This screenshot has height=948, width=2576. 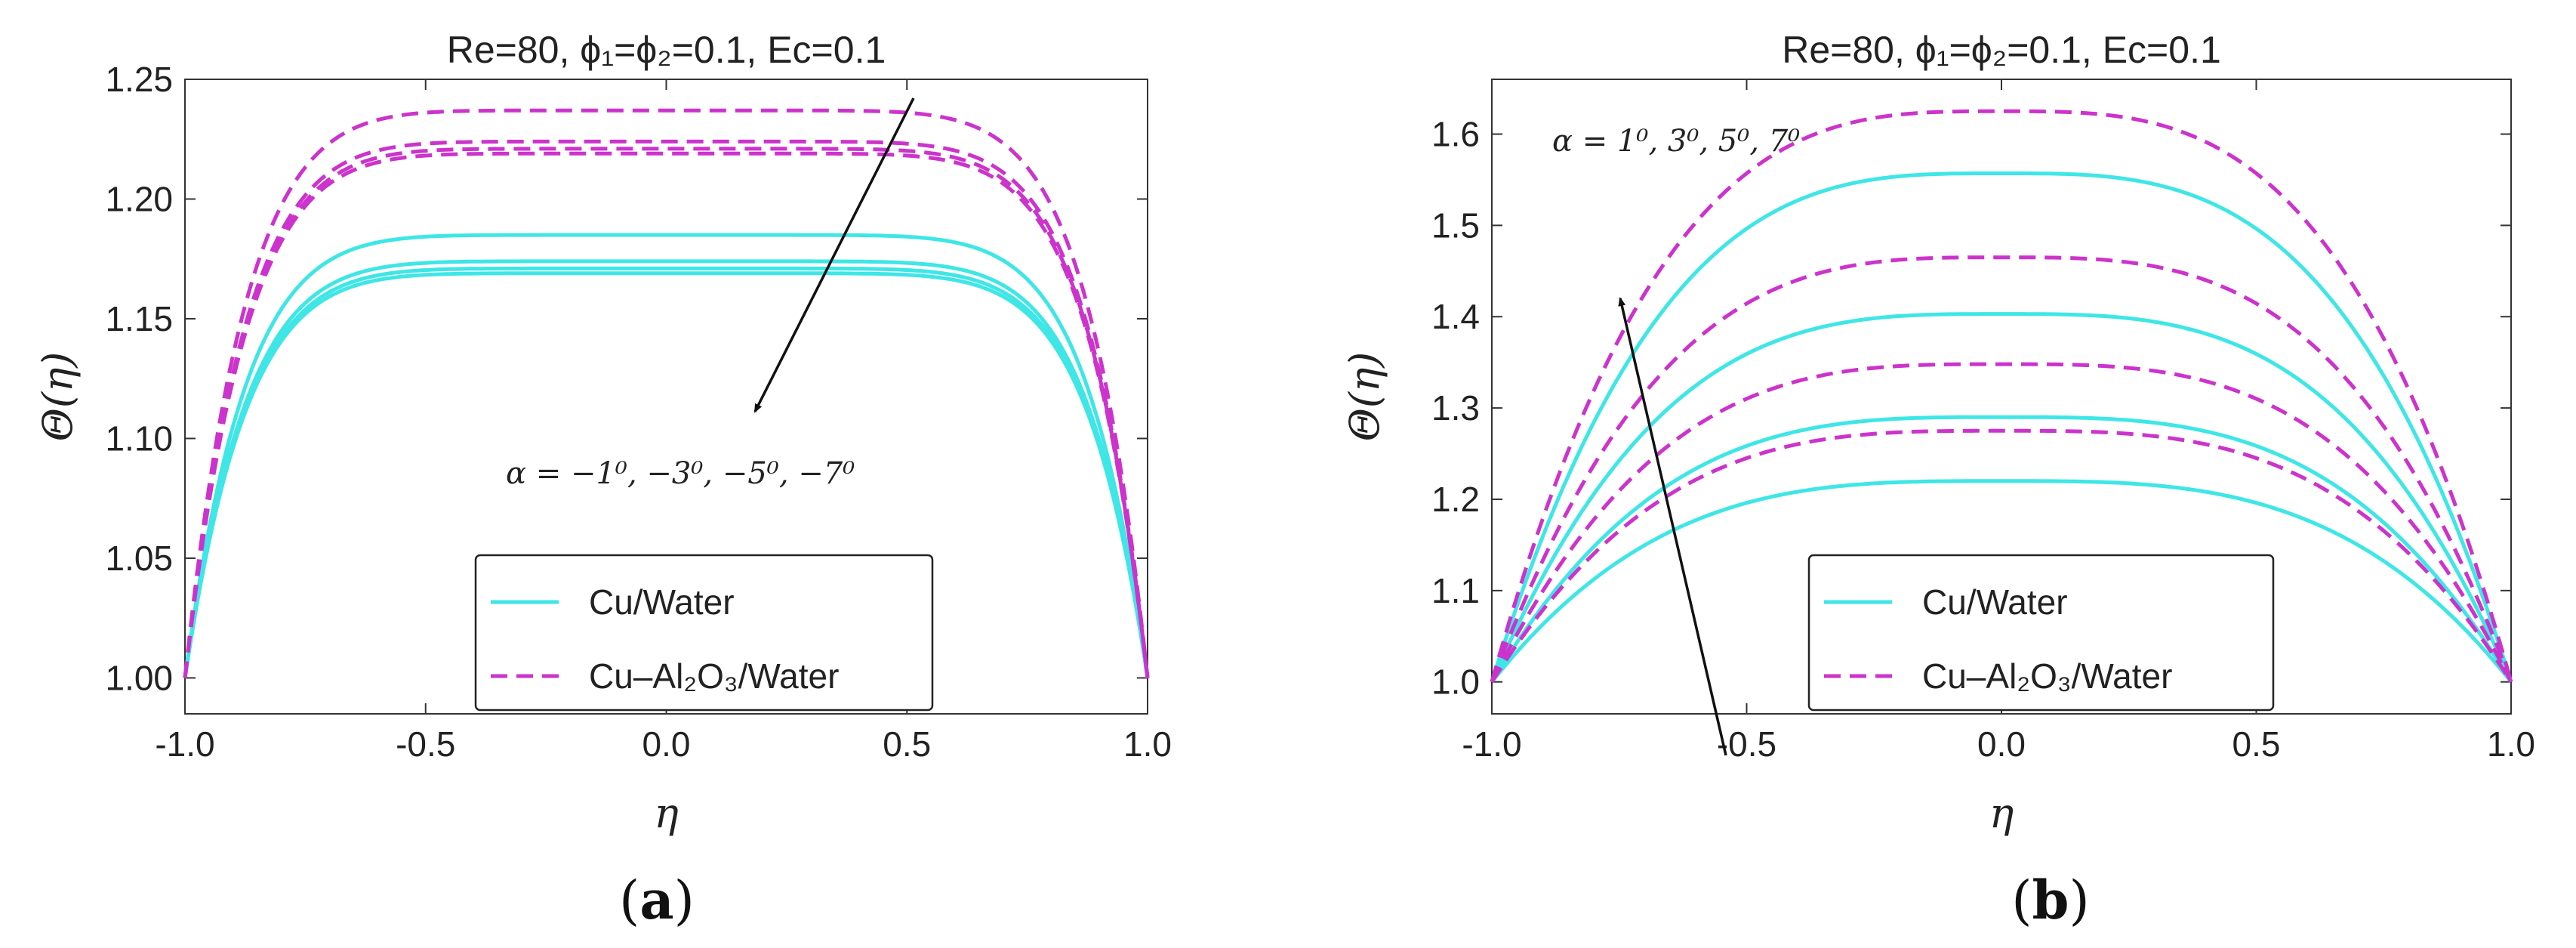 What do you see at coordinates (1676, 141) in the screenshot?
I see `annotation-alpha-values: α = 1⁰, 3⁰, 5⁰, 7⁰` at bounding box center [1676, 141].